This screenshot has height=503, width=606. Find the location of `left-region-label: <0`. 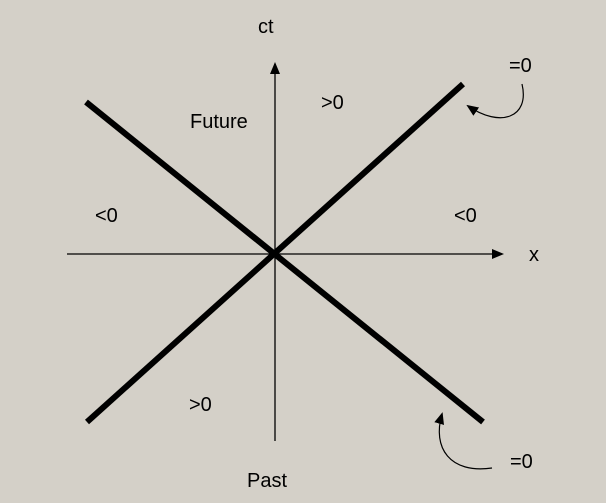

left-region-label: <0 is located at coordinates (106, 216).